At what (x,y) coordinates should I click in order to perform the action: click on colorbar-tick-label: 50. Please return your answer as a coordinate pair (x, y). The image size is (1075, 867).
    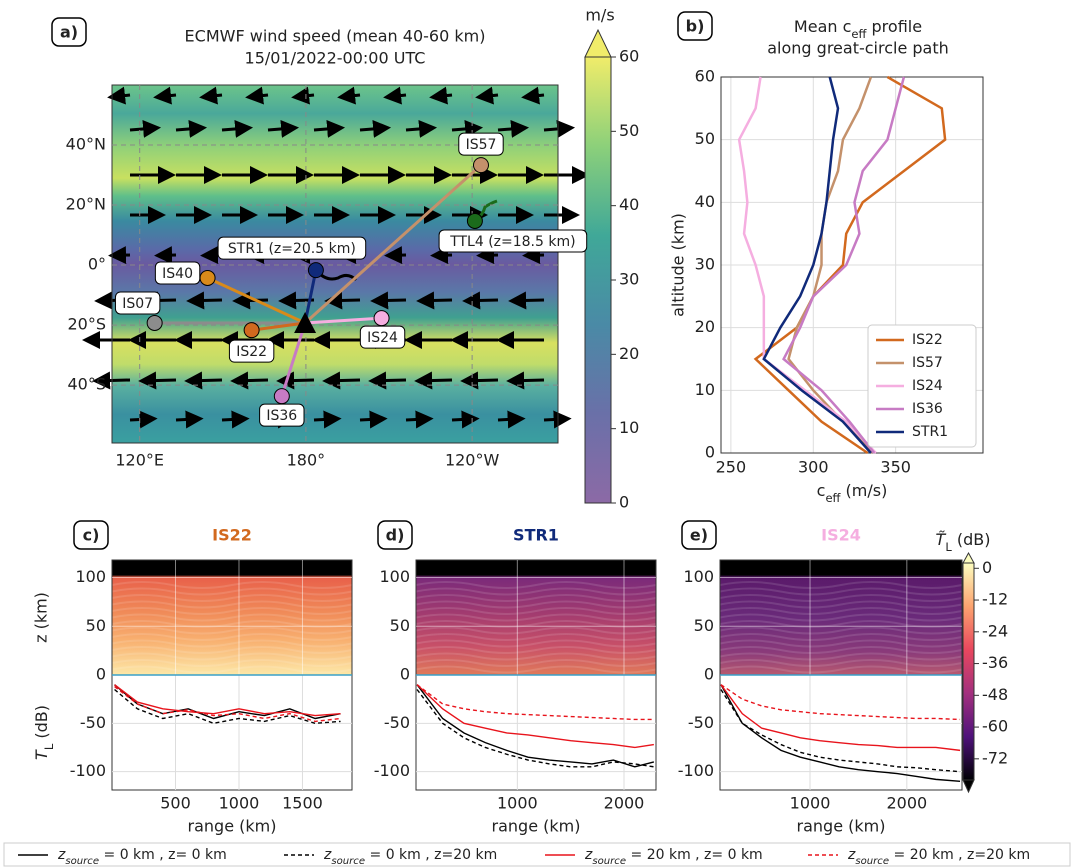
    Looking at the image, I should click on (629, 130).